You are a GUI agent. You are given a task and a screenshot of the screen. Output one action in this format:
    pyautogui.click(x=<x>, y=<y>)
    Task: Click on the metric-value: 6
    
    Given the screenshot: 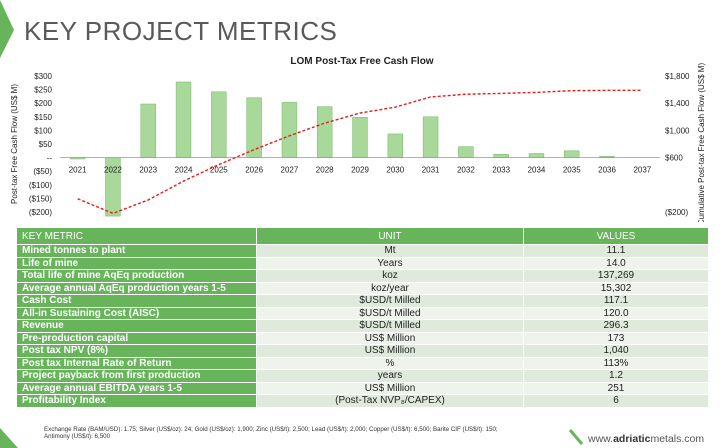 What is the action you would take?
    pyautogui.click(x=616, y=401)
    